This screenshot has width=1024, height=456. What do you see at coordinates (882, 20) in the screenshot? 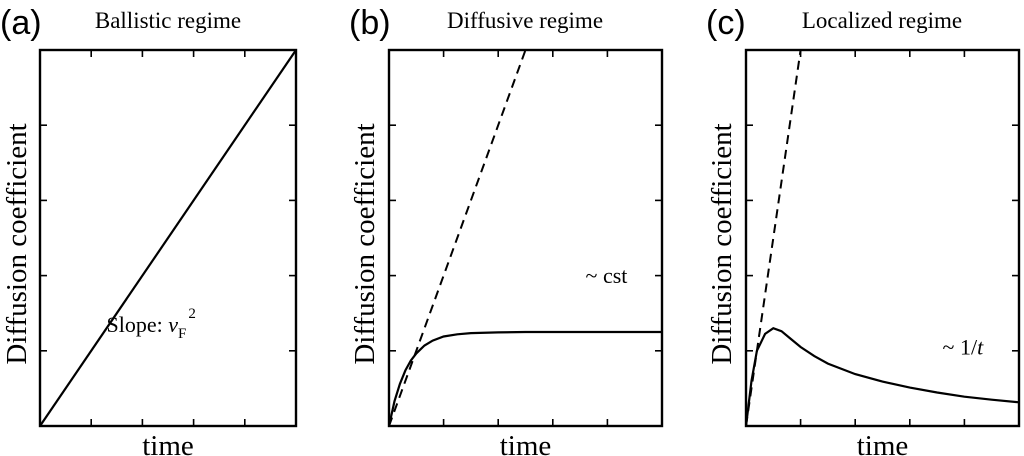
I see `chart-title: Localized regime` at bounding box center [882, 20].